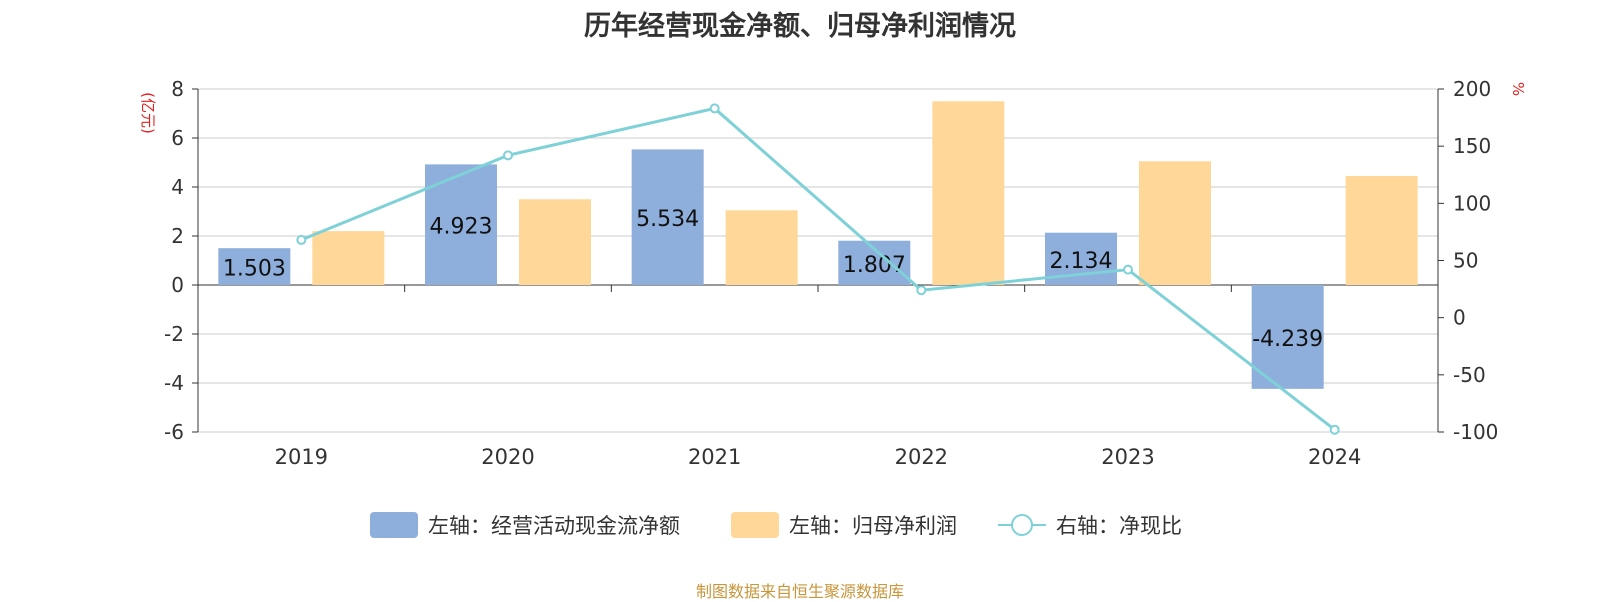  I want to click on chart-title: 历年经营现金净额、归母净利润情况, so click(800, 26).